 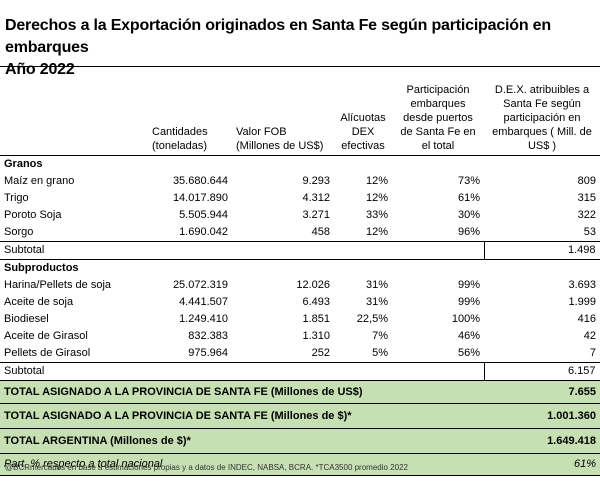 I want to click on row-name: Aceite de Girasol, so click(x=46, y=336).